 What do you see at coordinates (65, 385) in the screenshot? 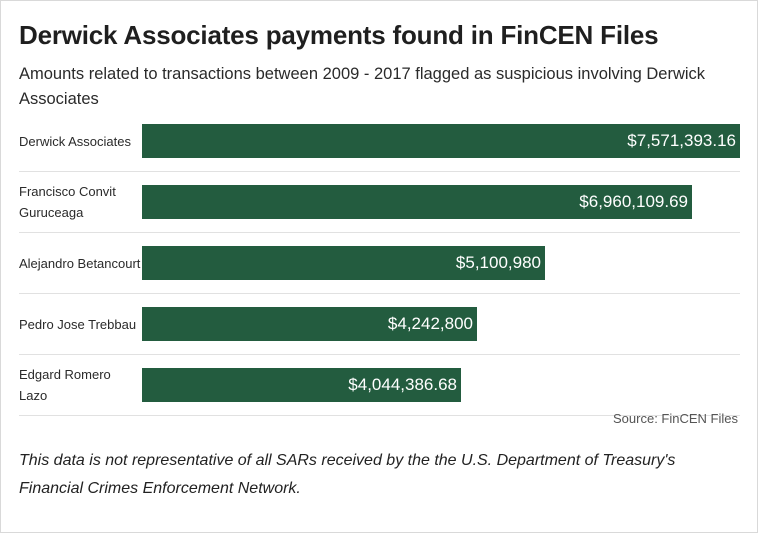
I see `category-label: Edgard Romero Lazo` at bounding box center [65, 385].